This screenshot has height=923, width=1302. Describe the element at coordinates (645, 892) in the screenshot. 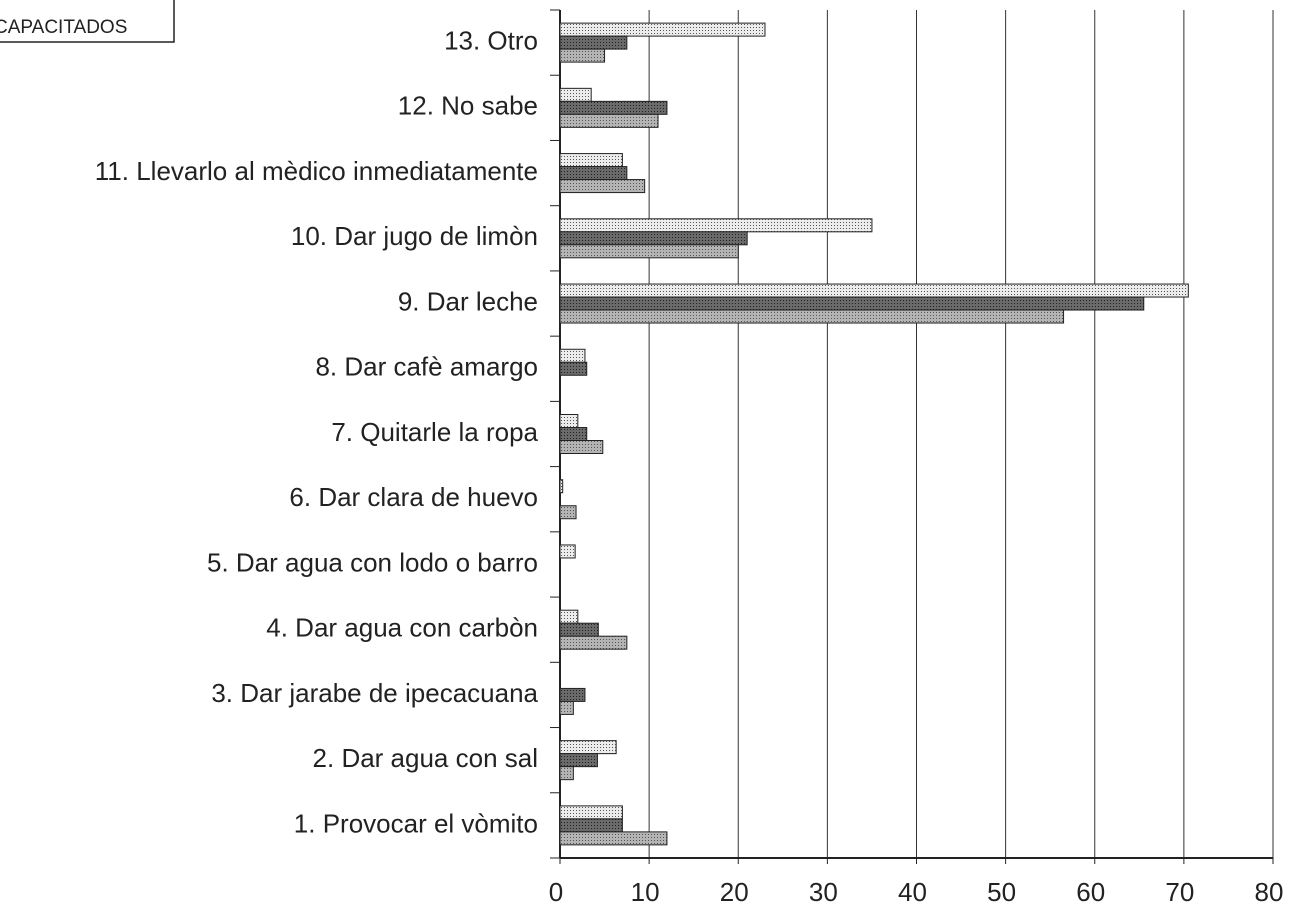

I see `x-tick-label: 10` at that location.